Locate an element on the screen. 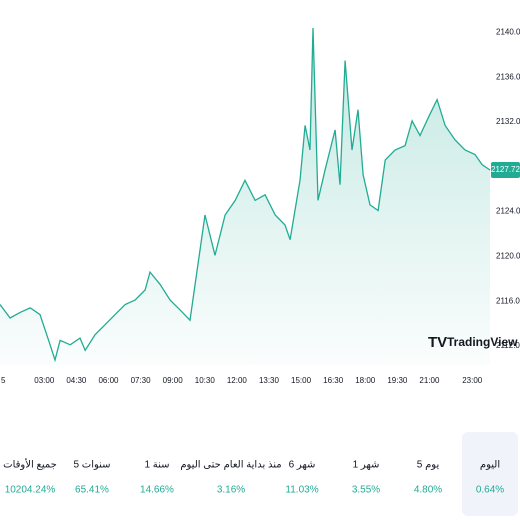 The image size is (520, 525). period-label: اليوم is located at coordinates (490, 465).